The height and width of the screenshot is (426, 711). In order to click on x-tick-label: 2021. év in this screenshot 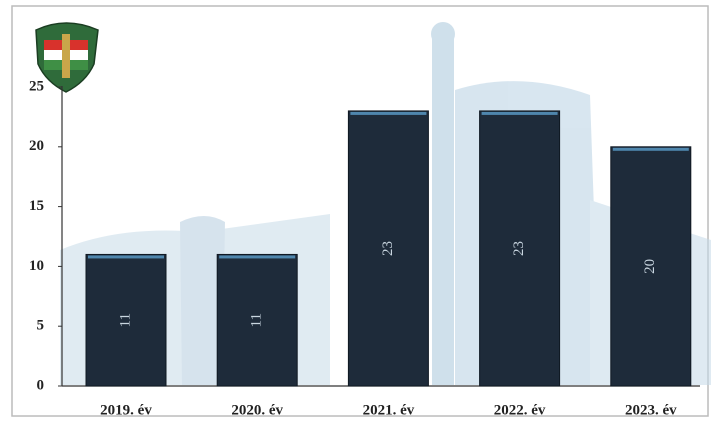, I will do `click(389, 410)`.